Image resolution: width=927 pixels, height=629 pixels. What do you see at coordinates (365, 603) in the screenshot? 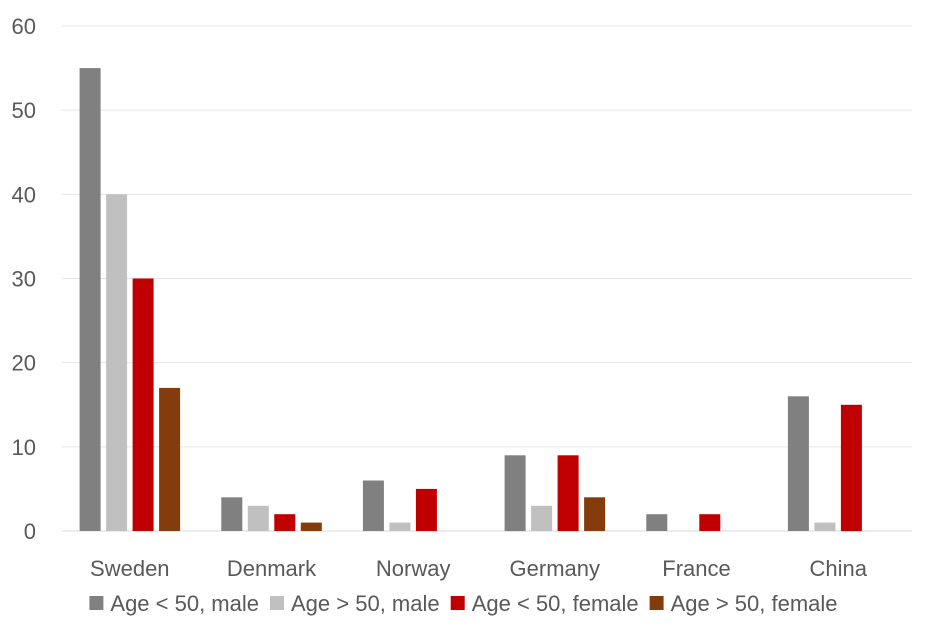
I see `legend-label: Age > 50, male` at bounding box center [365, 603].